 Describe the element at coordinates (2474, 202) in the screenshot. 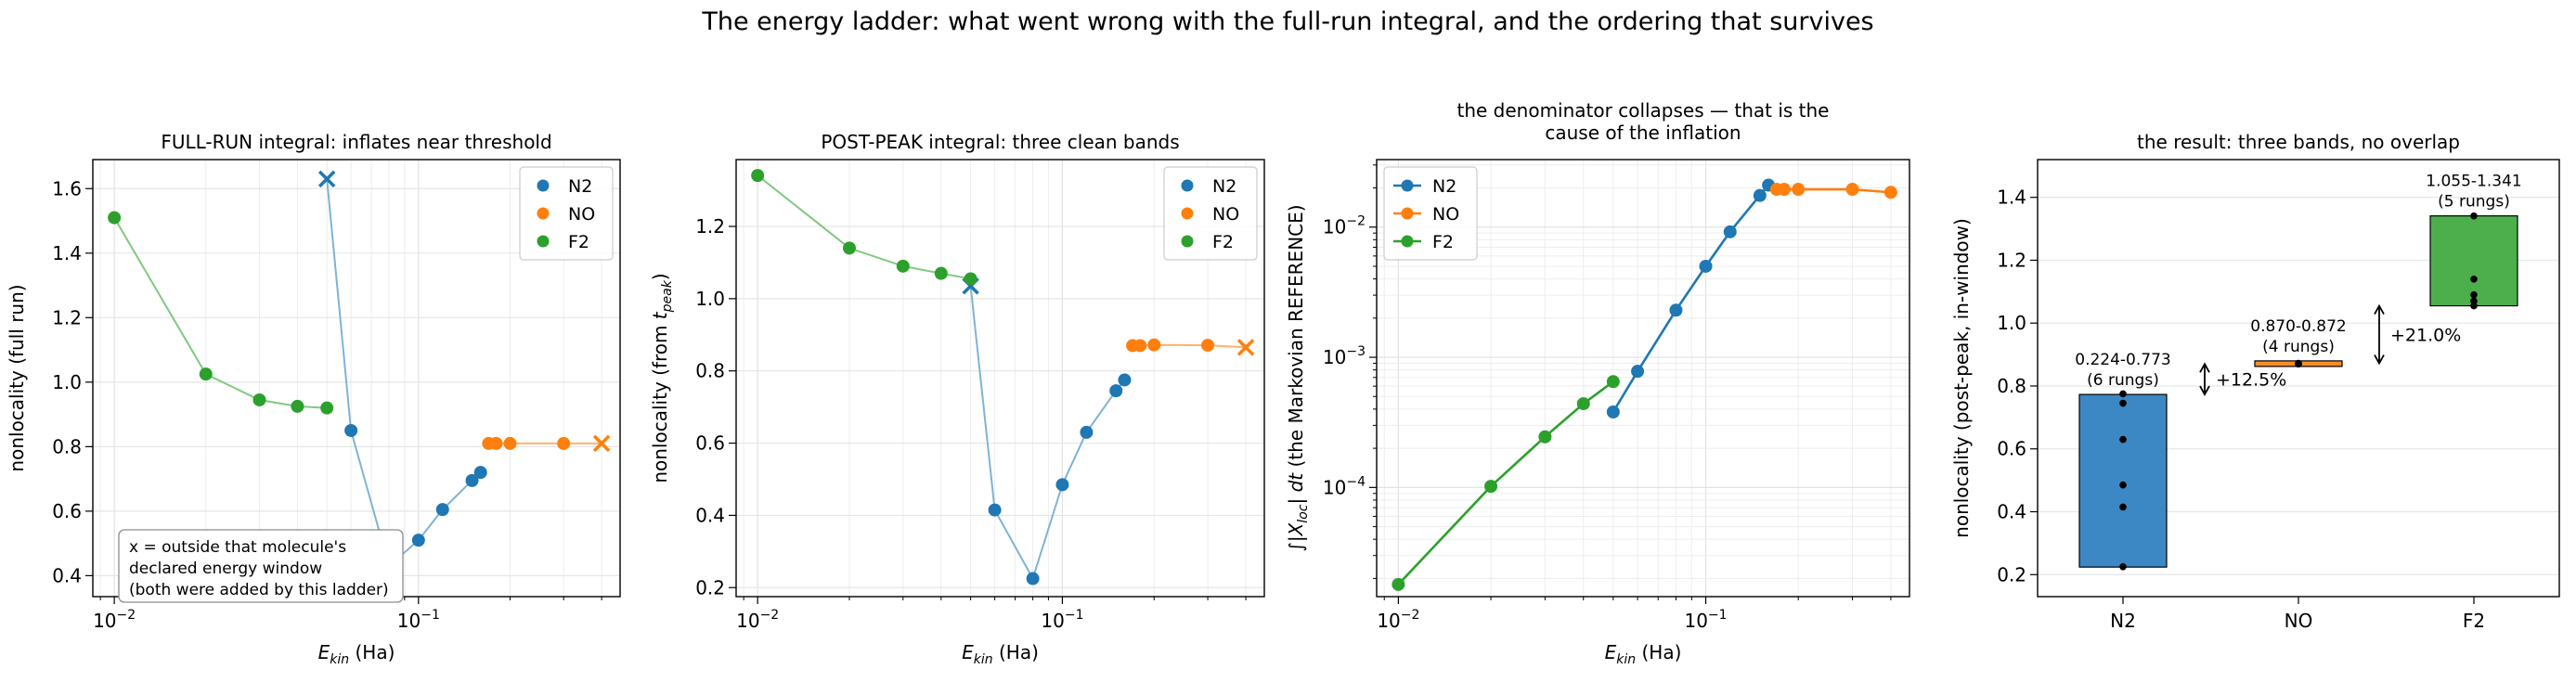

I see `band-count-label: (5 rungs)` at that location.